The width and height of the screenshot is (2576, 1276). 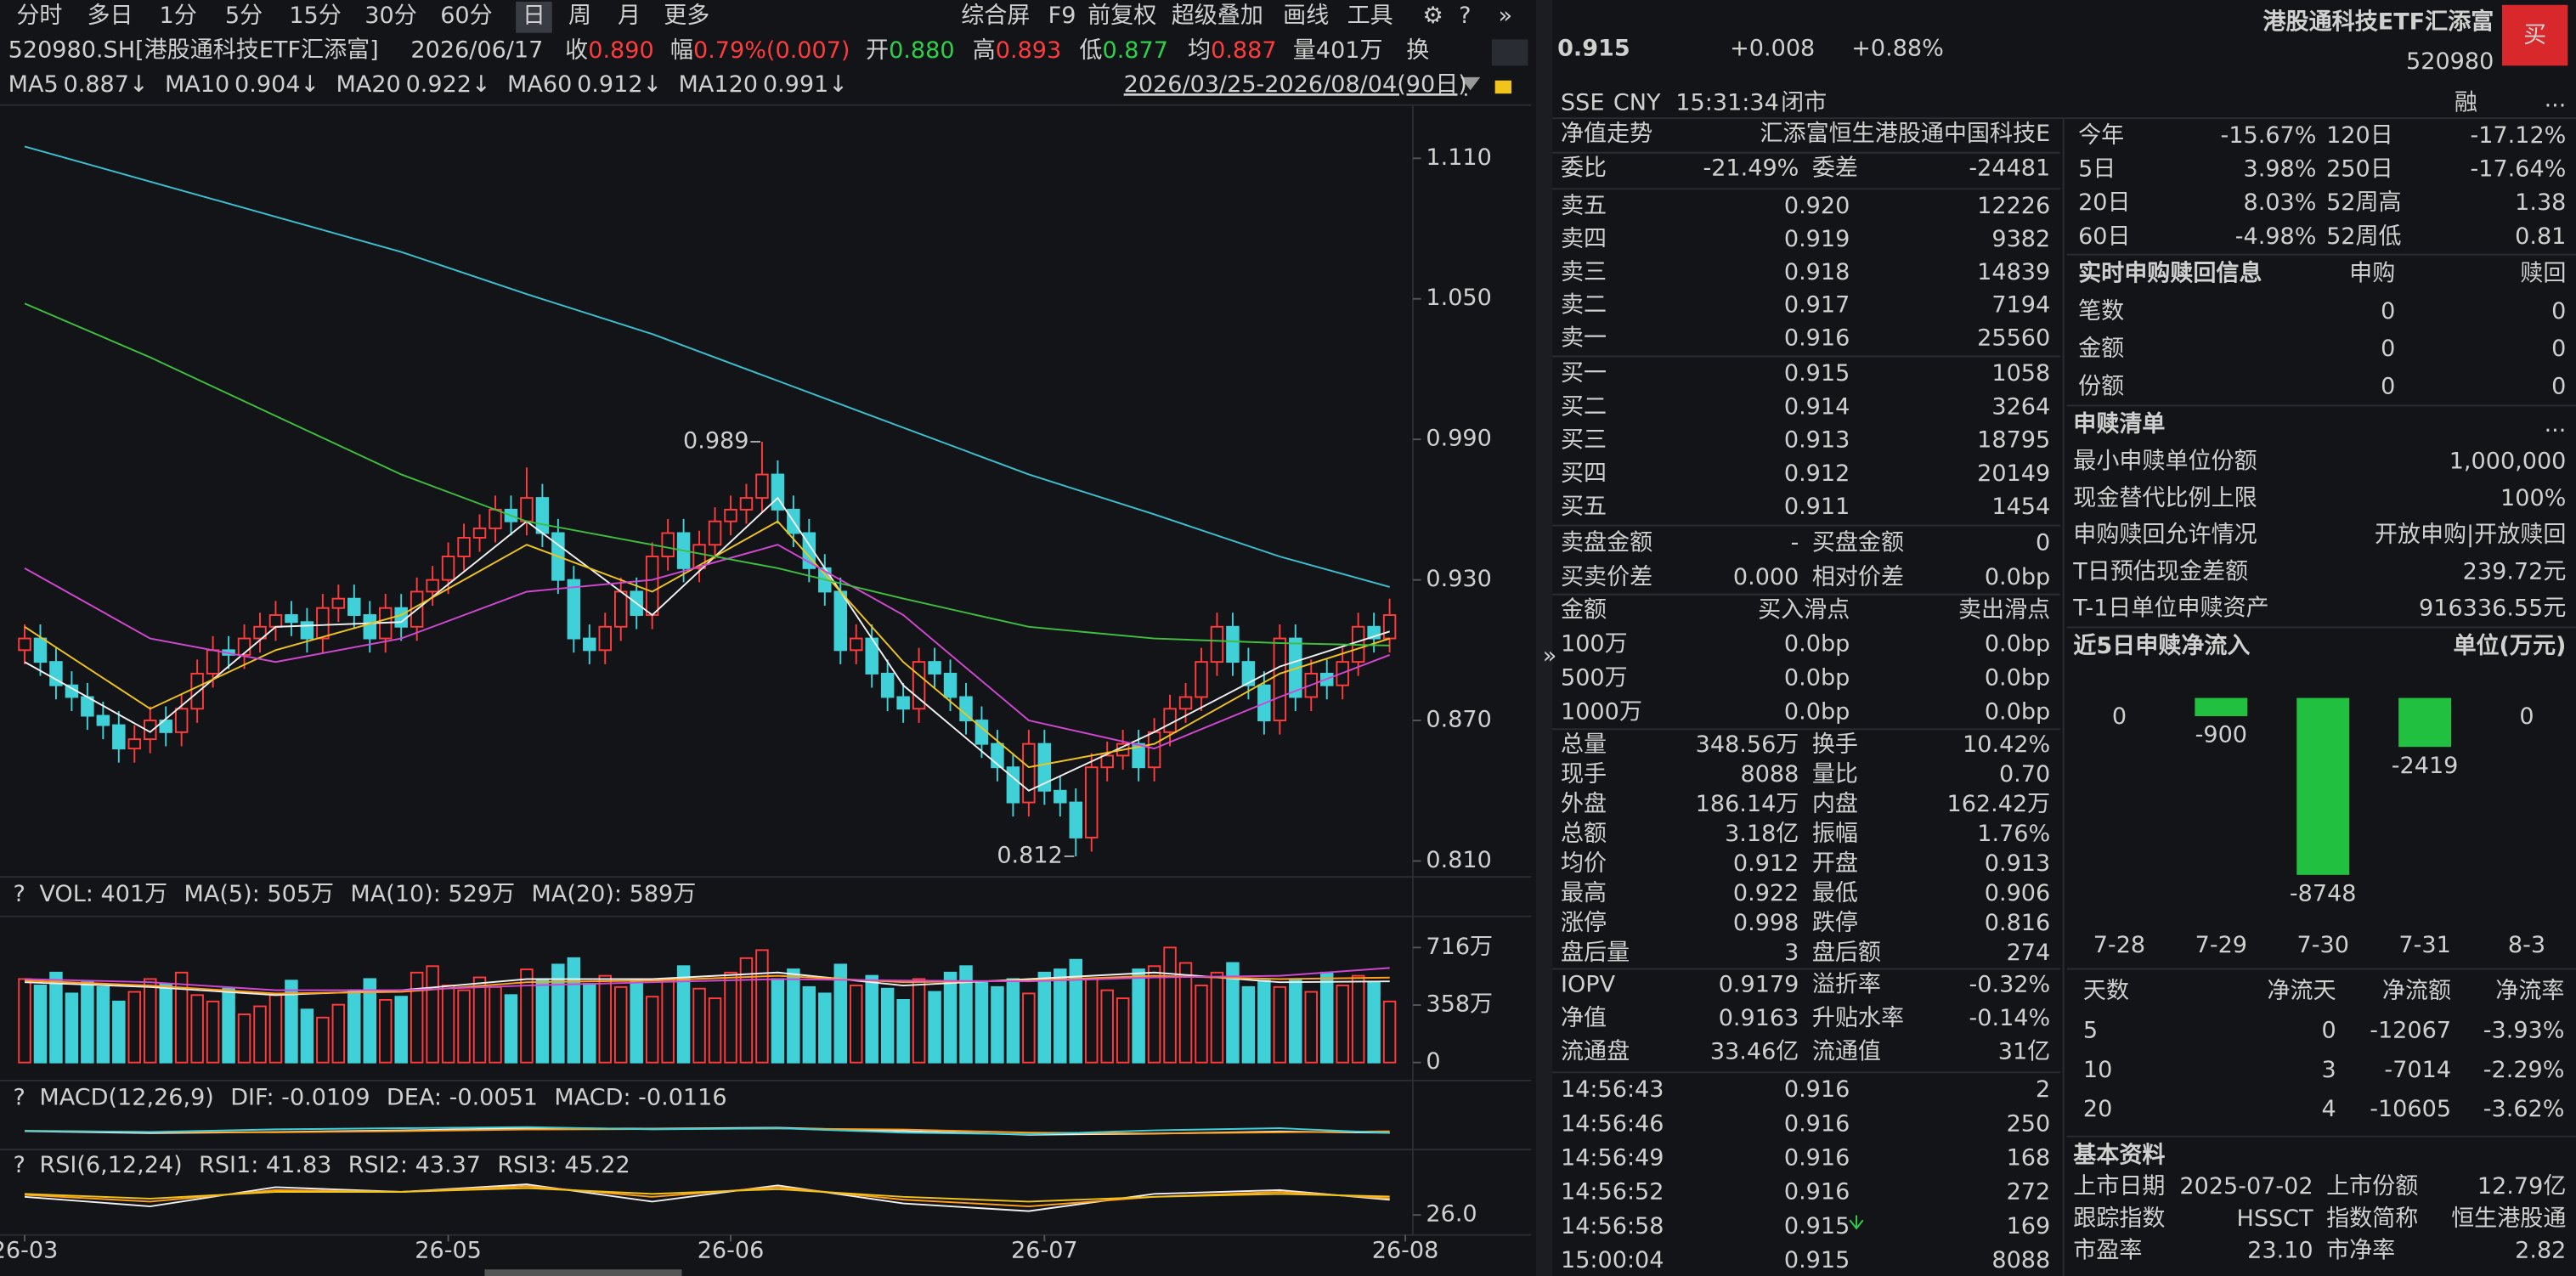 I want to click on table-cell: 盘后额, so click(x=1847, y=953).